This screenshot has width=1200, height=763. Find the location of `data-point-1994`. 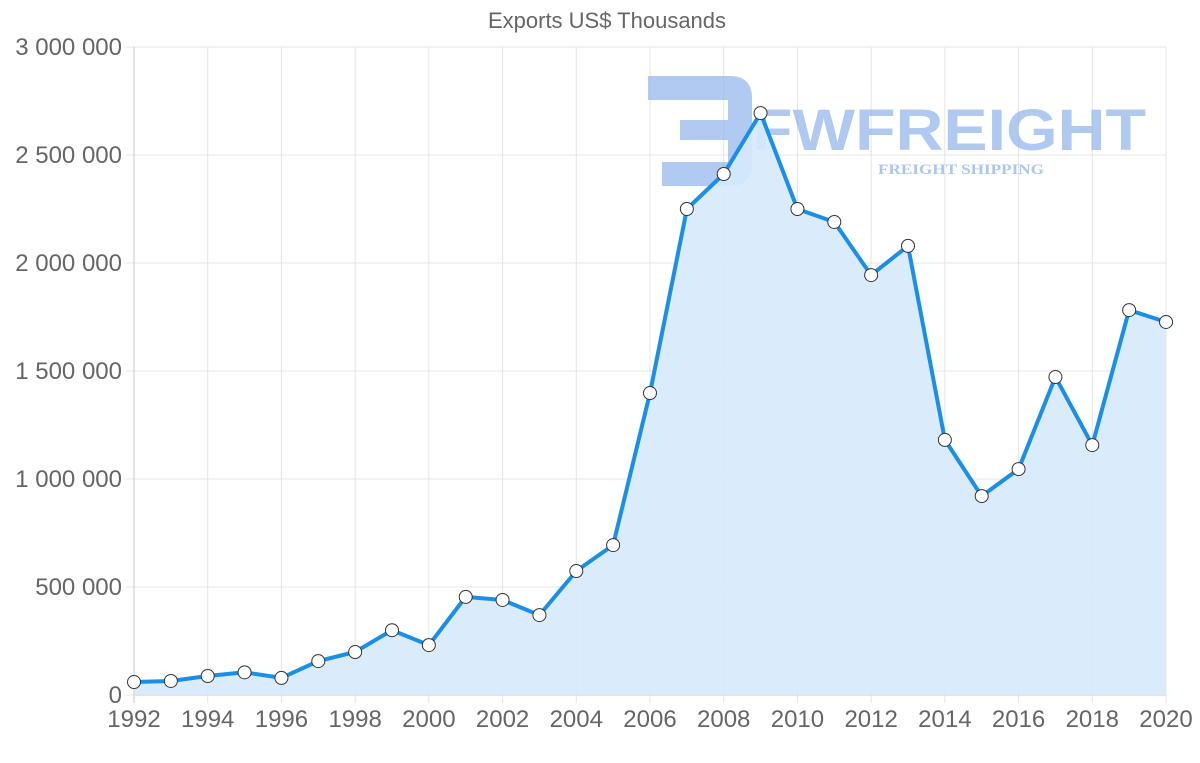

data-point-1994 is located at coordinates (207, 675).